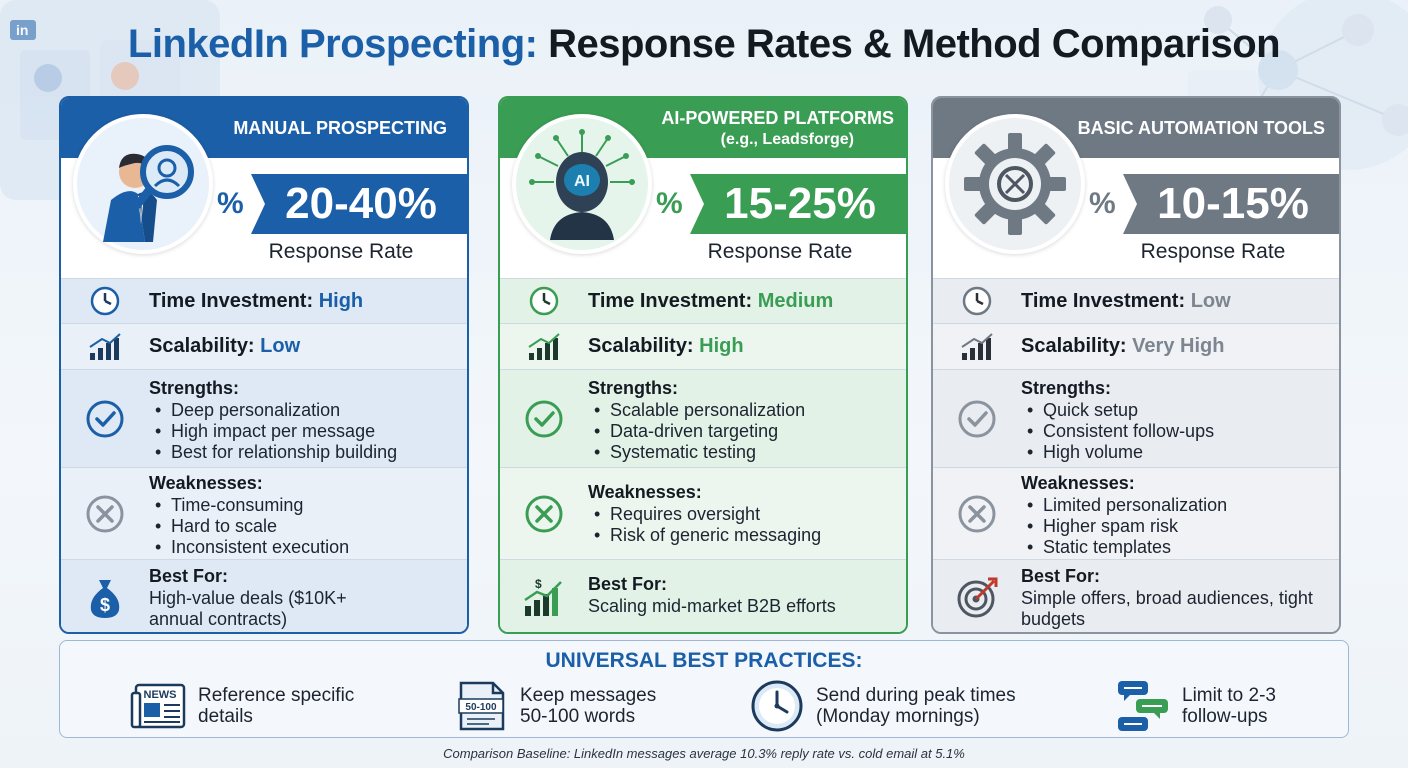 The image size is (1408, 768). I want to click on card-title: AI-POWERED PLATFORMS, so click(777, 117).